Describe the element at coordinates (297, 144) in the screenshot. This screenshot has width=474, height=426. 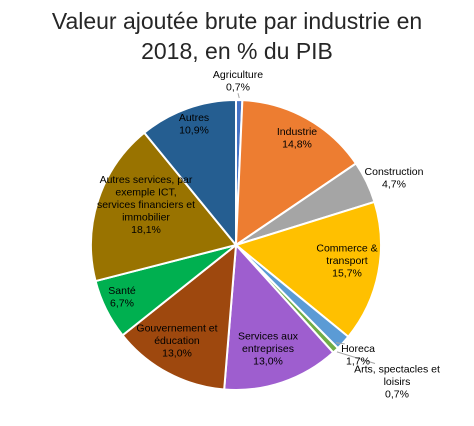
I see `slice-value-text: 14,8%` at that location.